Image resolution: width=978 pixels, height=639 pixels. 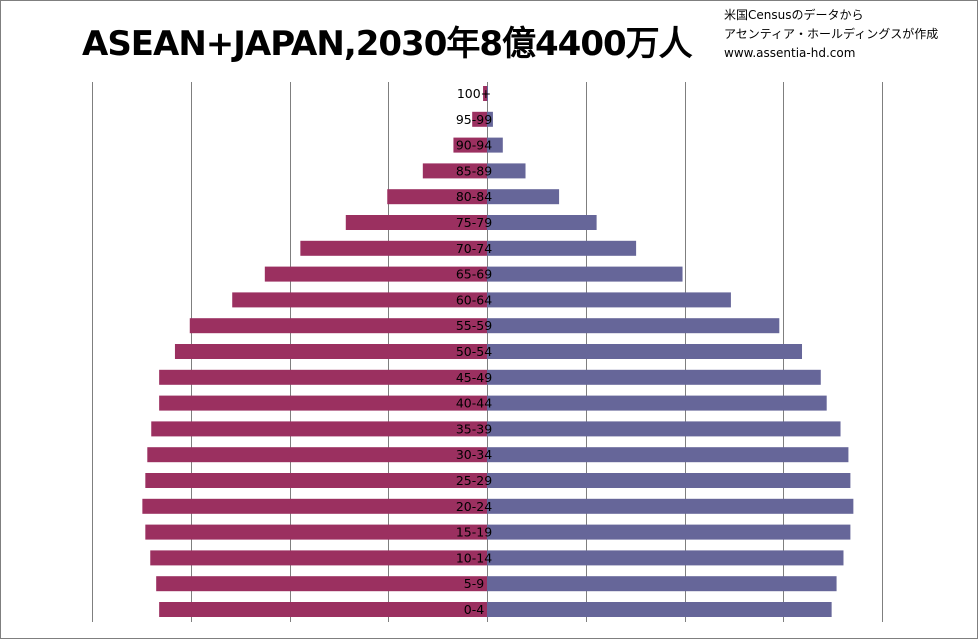 I want to click on category-label: 60-64, so click(x=474, y=299).